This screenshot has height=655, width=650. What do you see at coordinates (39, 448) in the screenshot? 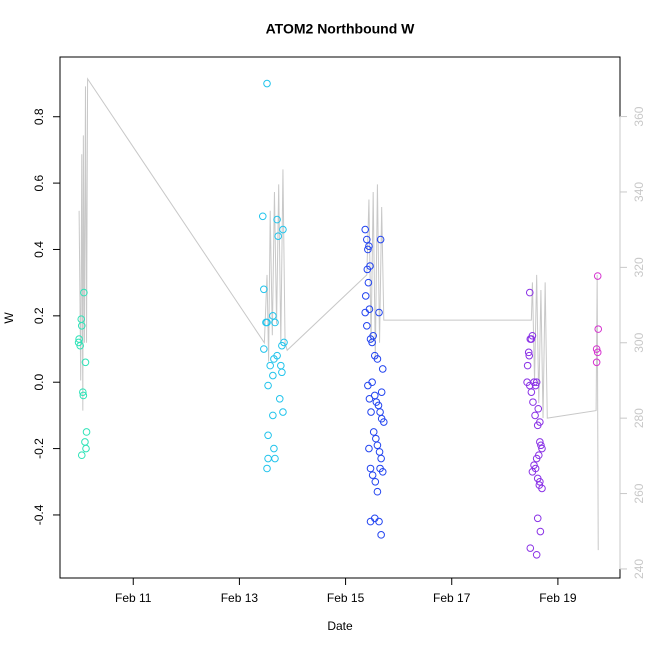
I see `y-tick-label: -0.2` at bounding box center [39, 448].